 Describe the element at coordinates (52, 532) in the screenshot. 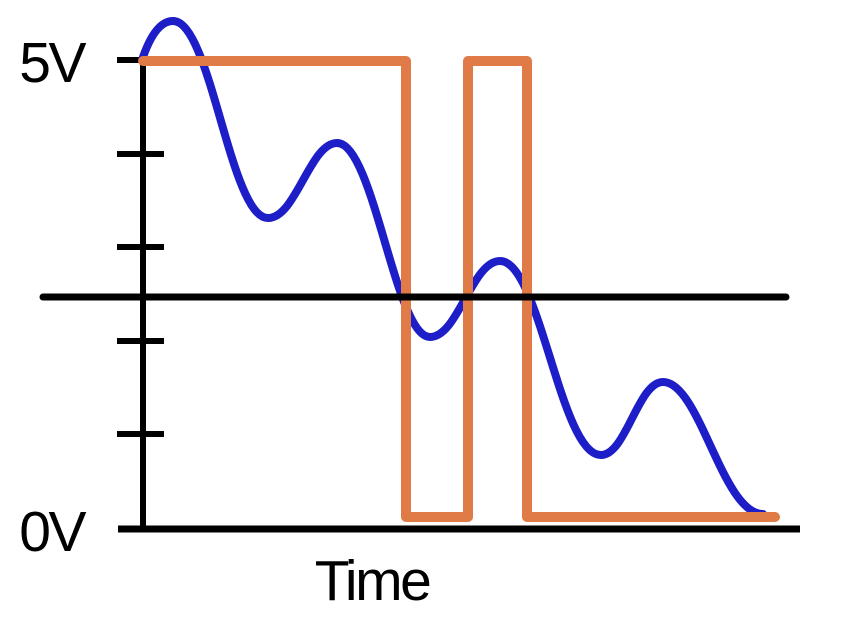

I see `y-axis-min-label: 0V` at that location.